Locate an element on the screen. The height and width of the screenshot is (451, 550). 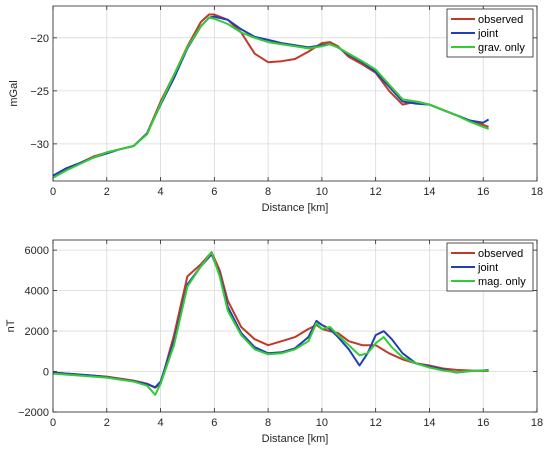
y-tick-label: −2000 is located at coordinates (33, 413).